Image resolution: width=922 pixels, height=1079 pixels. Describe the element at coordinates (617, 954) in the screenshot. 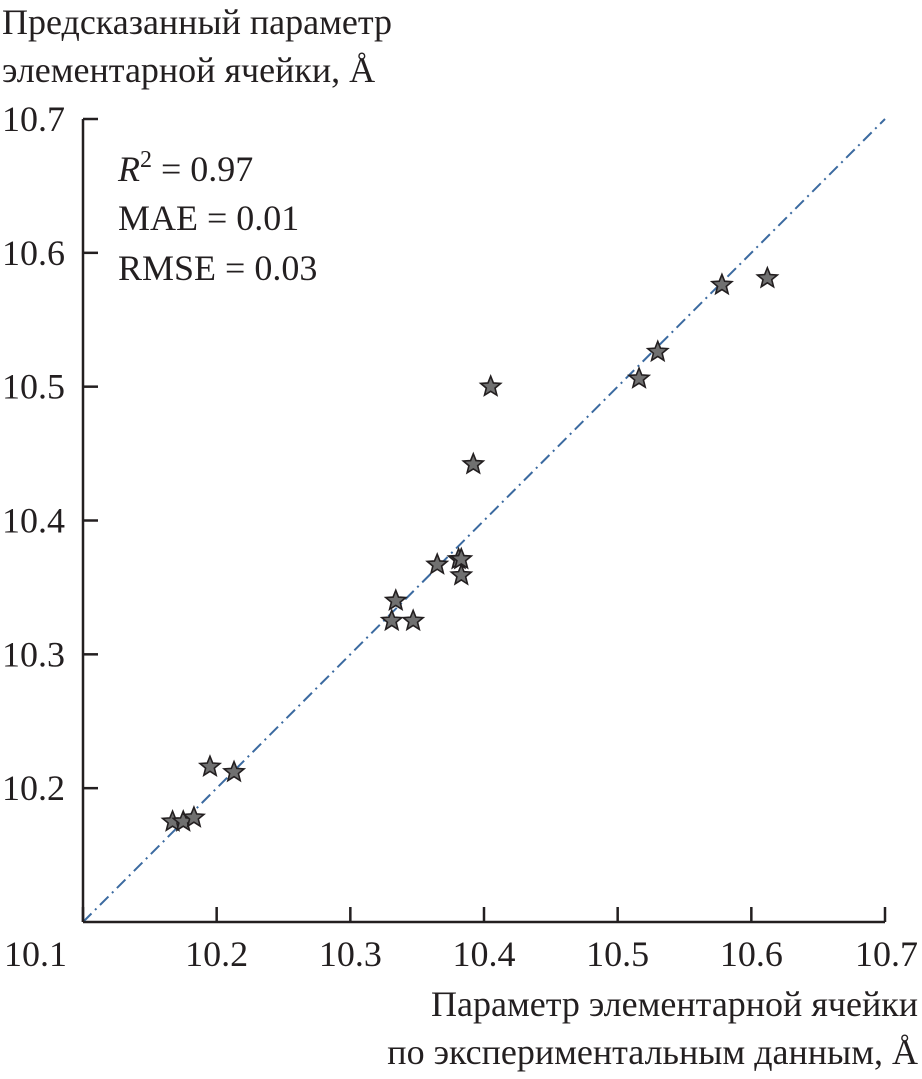

I see `x-tick-label: 10.5` at that location.